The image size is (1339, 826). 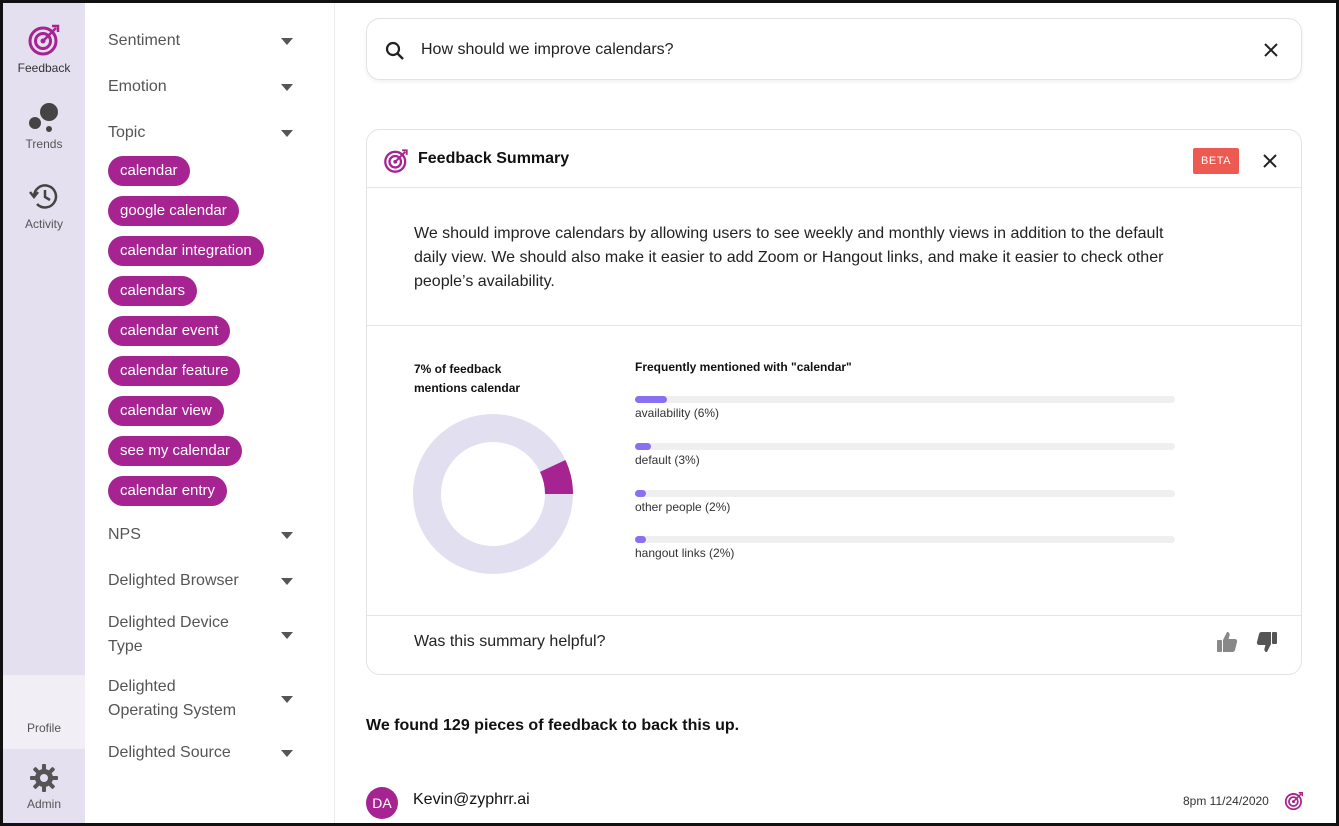 I want to click on filter-os-label-line2: Operating System, so click(x=172, y=710).